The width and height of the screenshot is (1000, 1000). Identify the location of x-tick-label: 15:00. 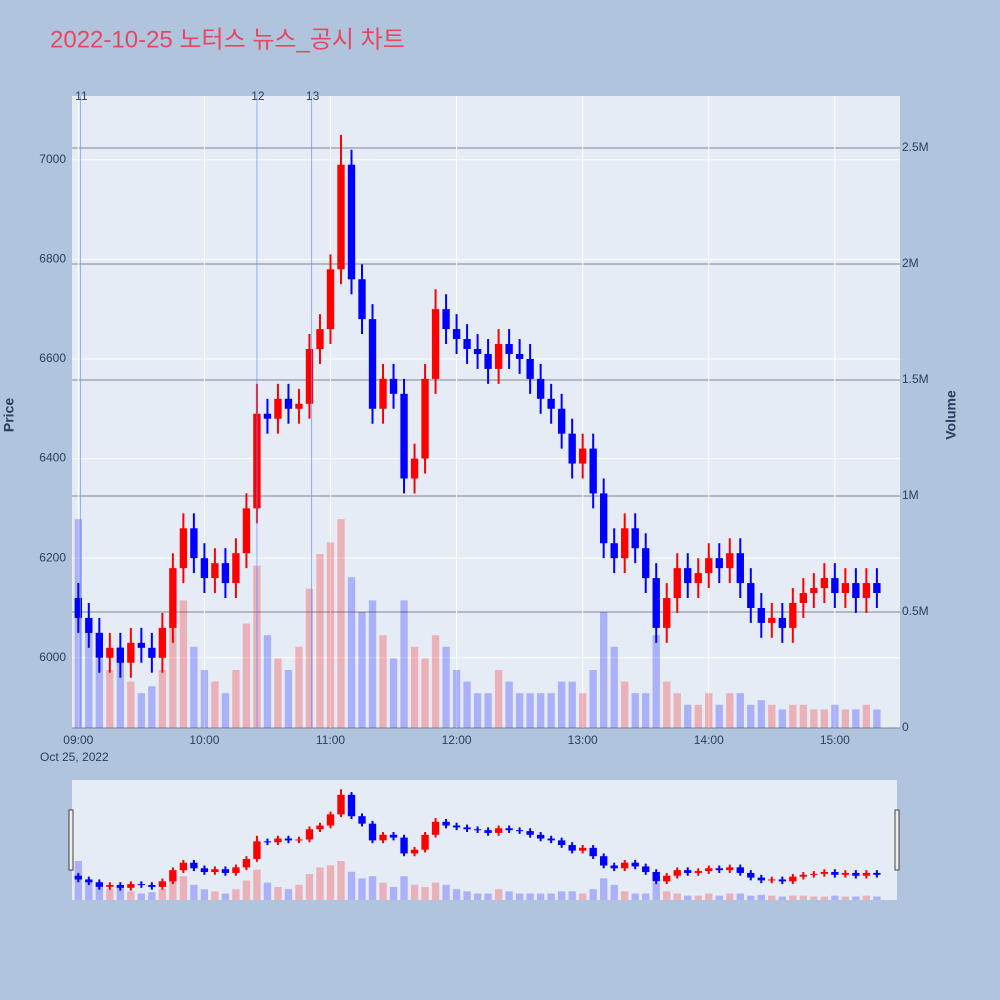
(835, 740).